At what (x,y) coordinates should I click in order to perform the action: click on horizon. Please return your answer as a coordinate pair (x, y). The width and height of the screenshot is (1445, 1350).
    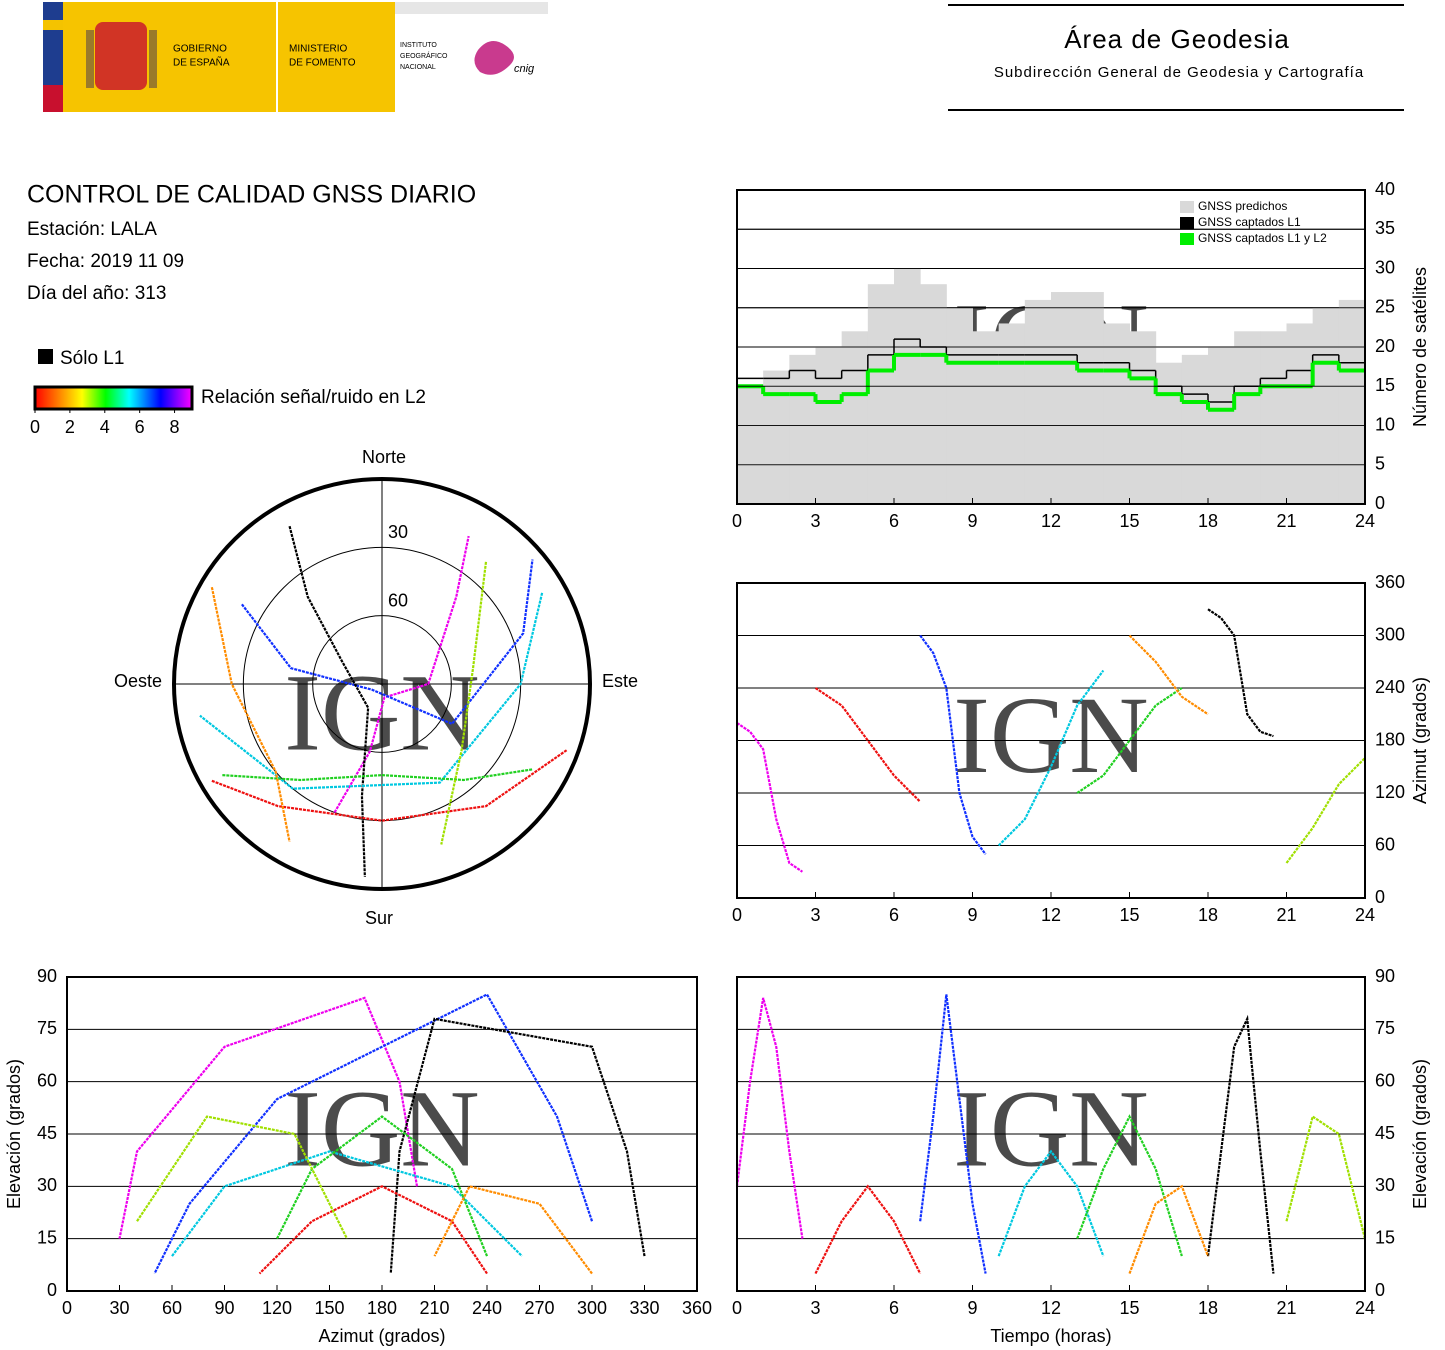
    Looking at the image, I should click on (382, 684).